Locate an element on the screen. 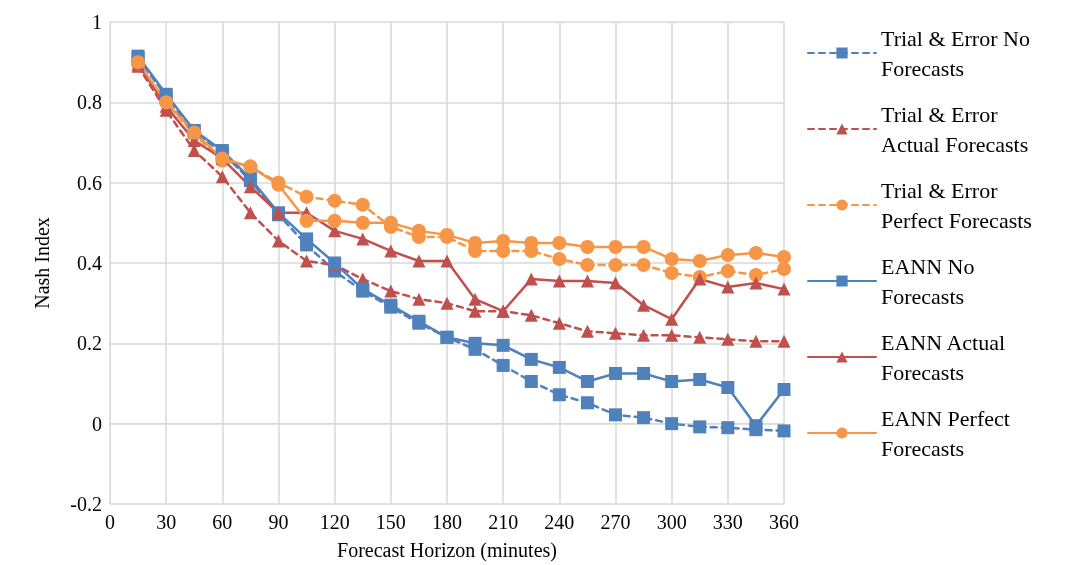 The image size is (1070, 565). x-tick-label: 300 is located at coordinates (671, 522).